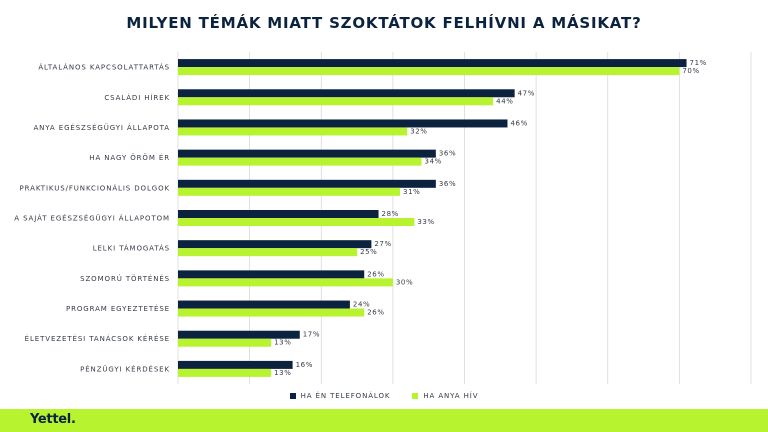 This screenshot has width=768, height=432. I want to click on value-label-series-1: 46%, so click(518, 123).